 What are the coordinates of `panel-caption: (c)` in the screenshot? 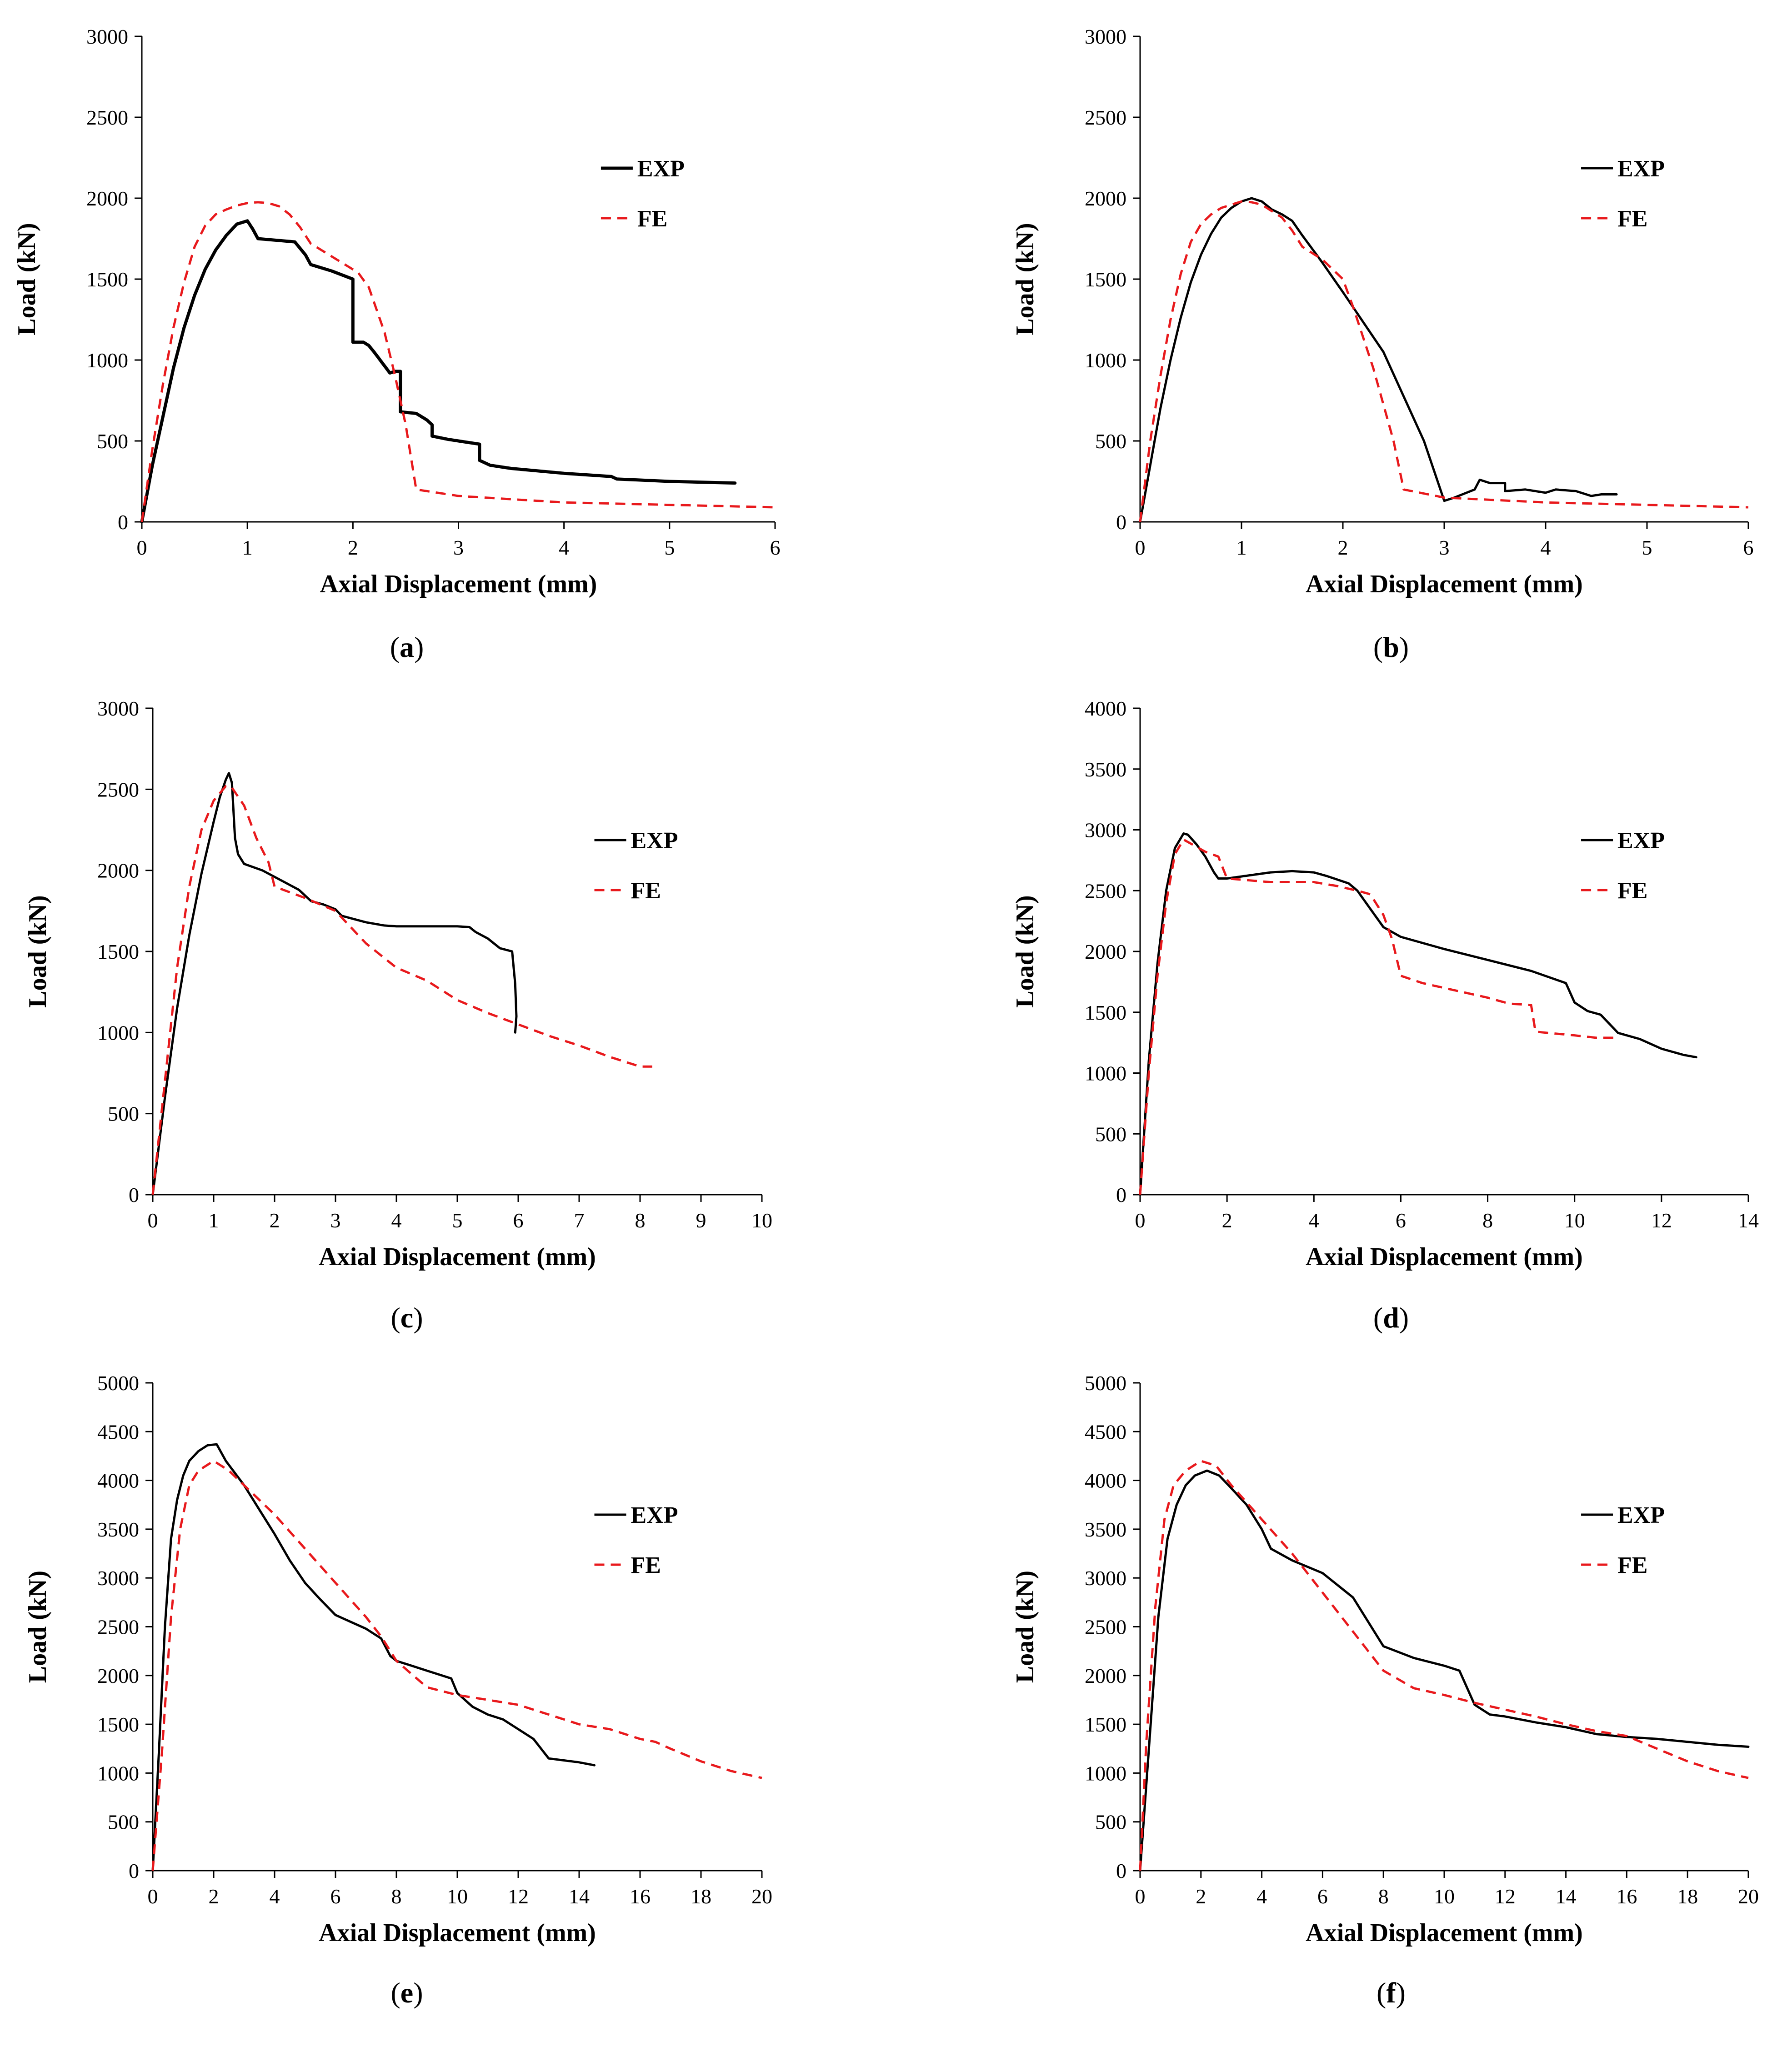 It's located at (406, 1318).